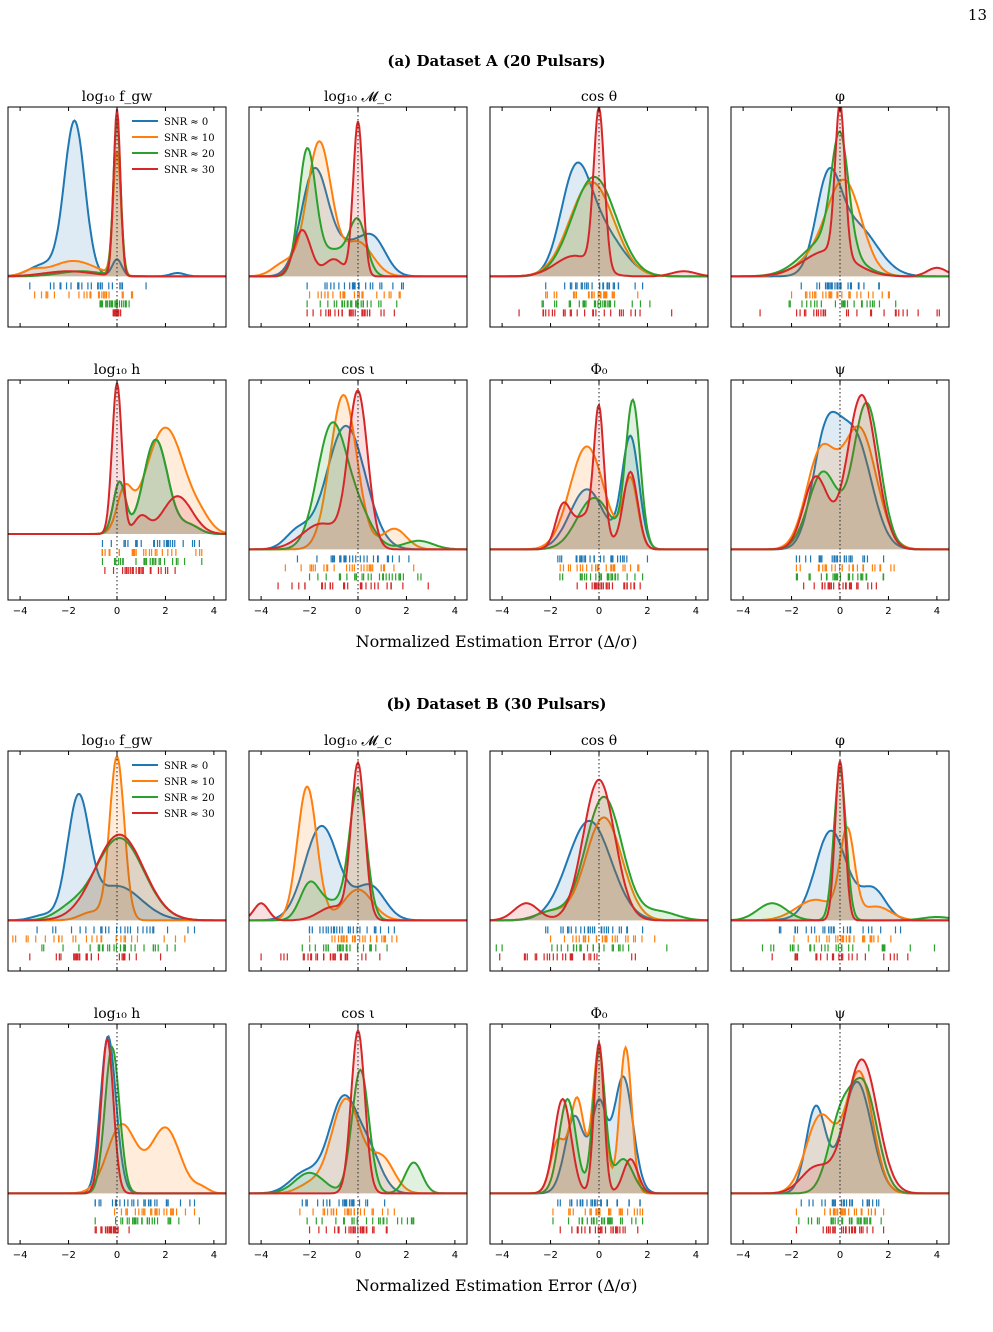  Describe the element at coordinates (840, 370) in the screenshot. I see `panel-title: ψ` at that location.